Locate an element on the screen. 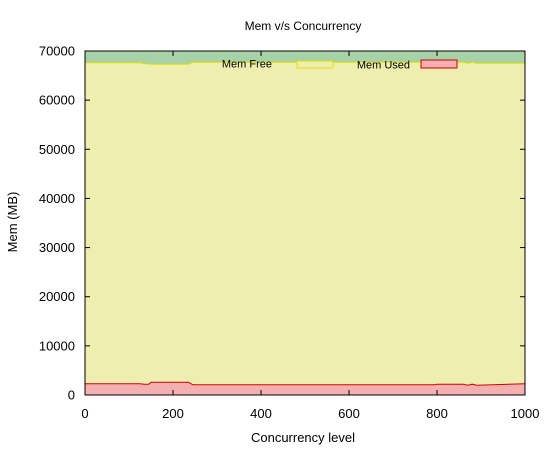  y-tick-label: 10000 is located at coordinates (57, 345).